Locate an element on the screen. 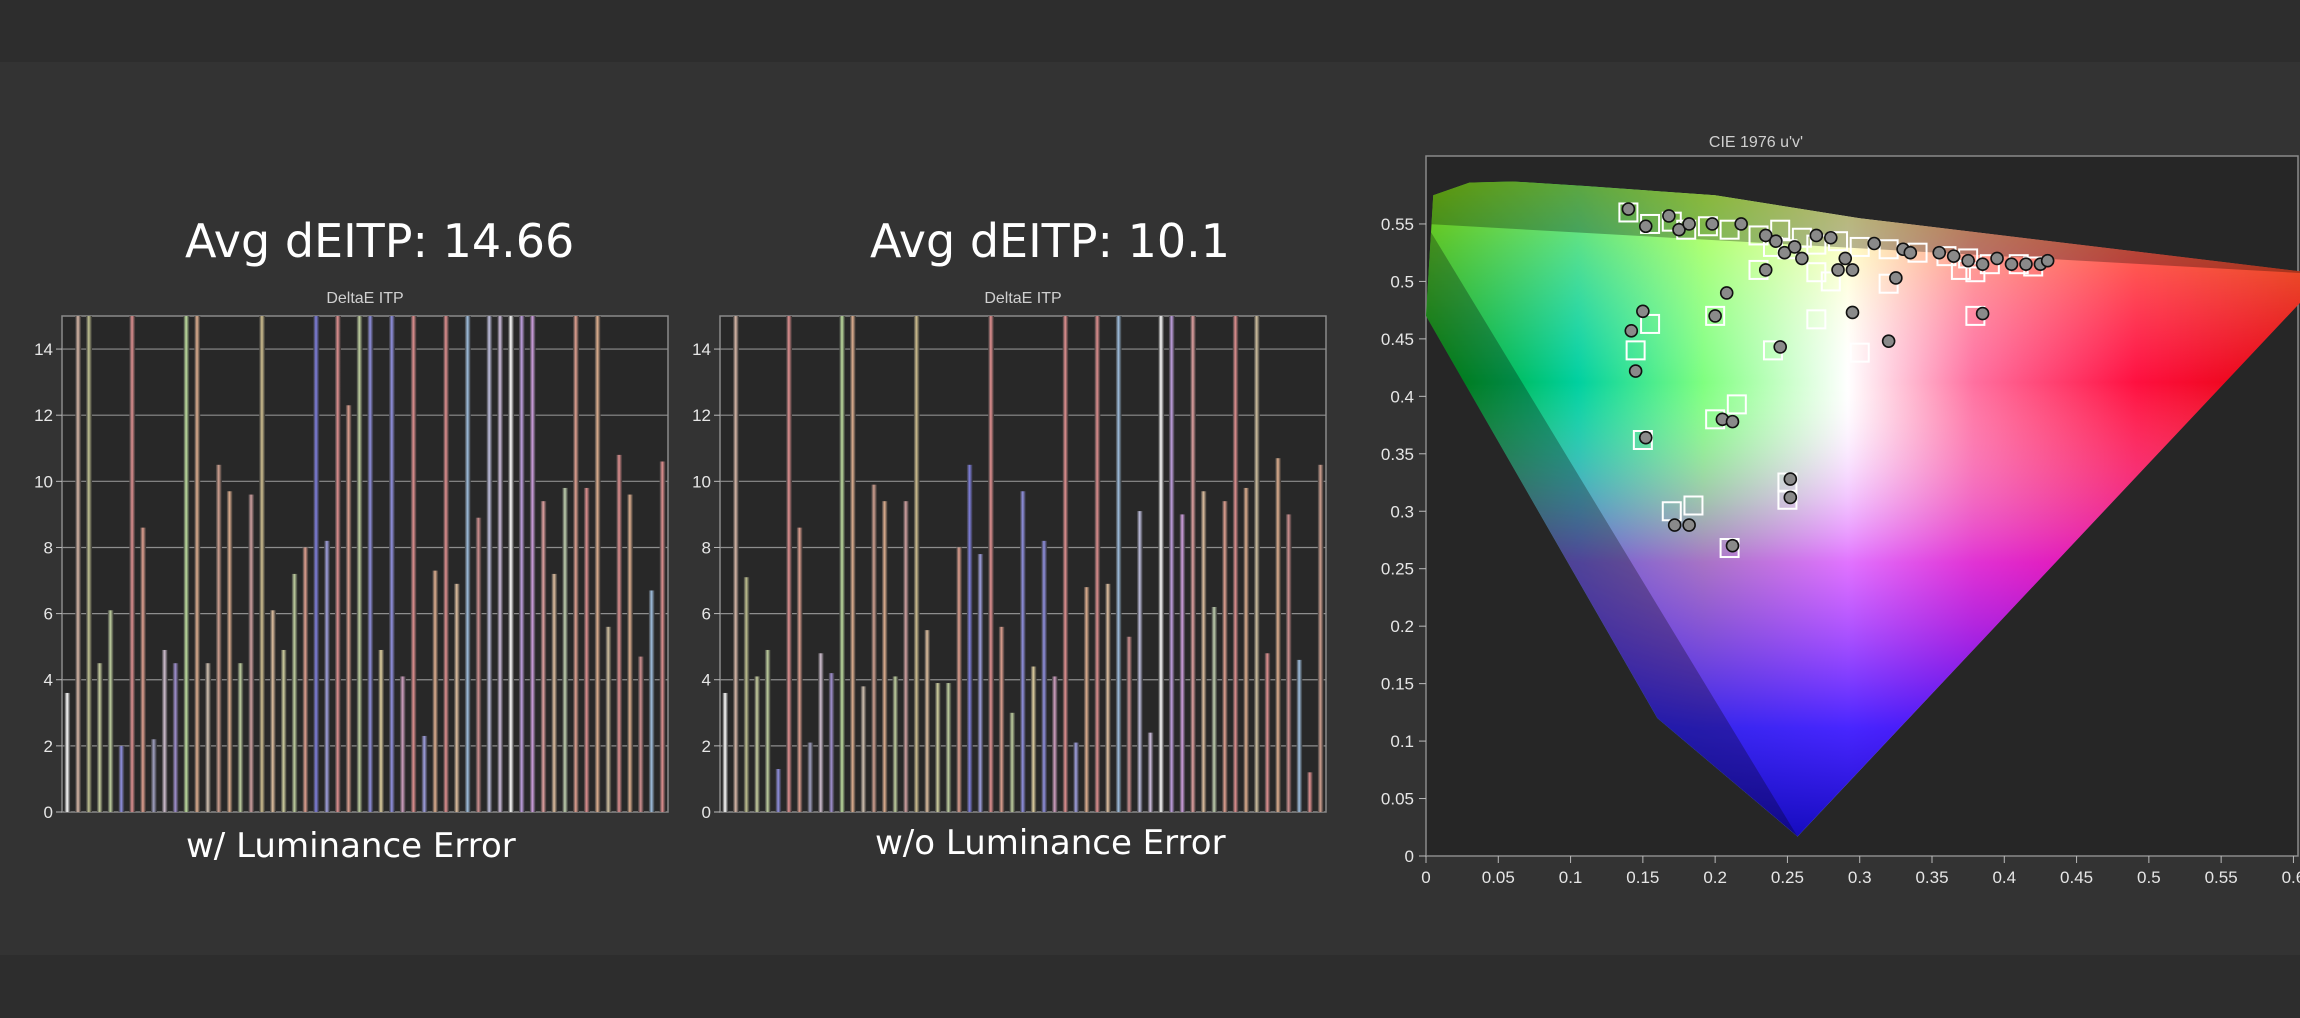 The image size is (2300, 1018). y-tick-label: 8 is located at coordinates (706, 547).